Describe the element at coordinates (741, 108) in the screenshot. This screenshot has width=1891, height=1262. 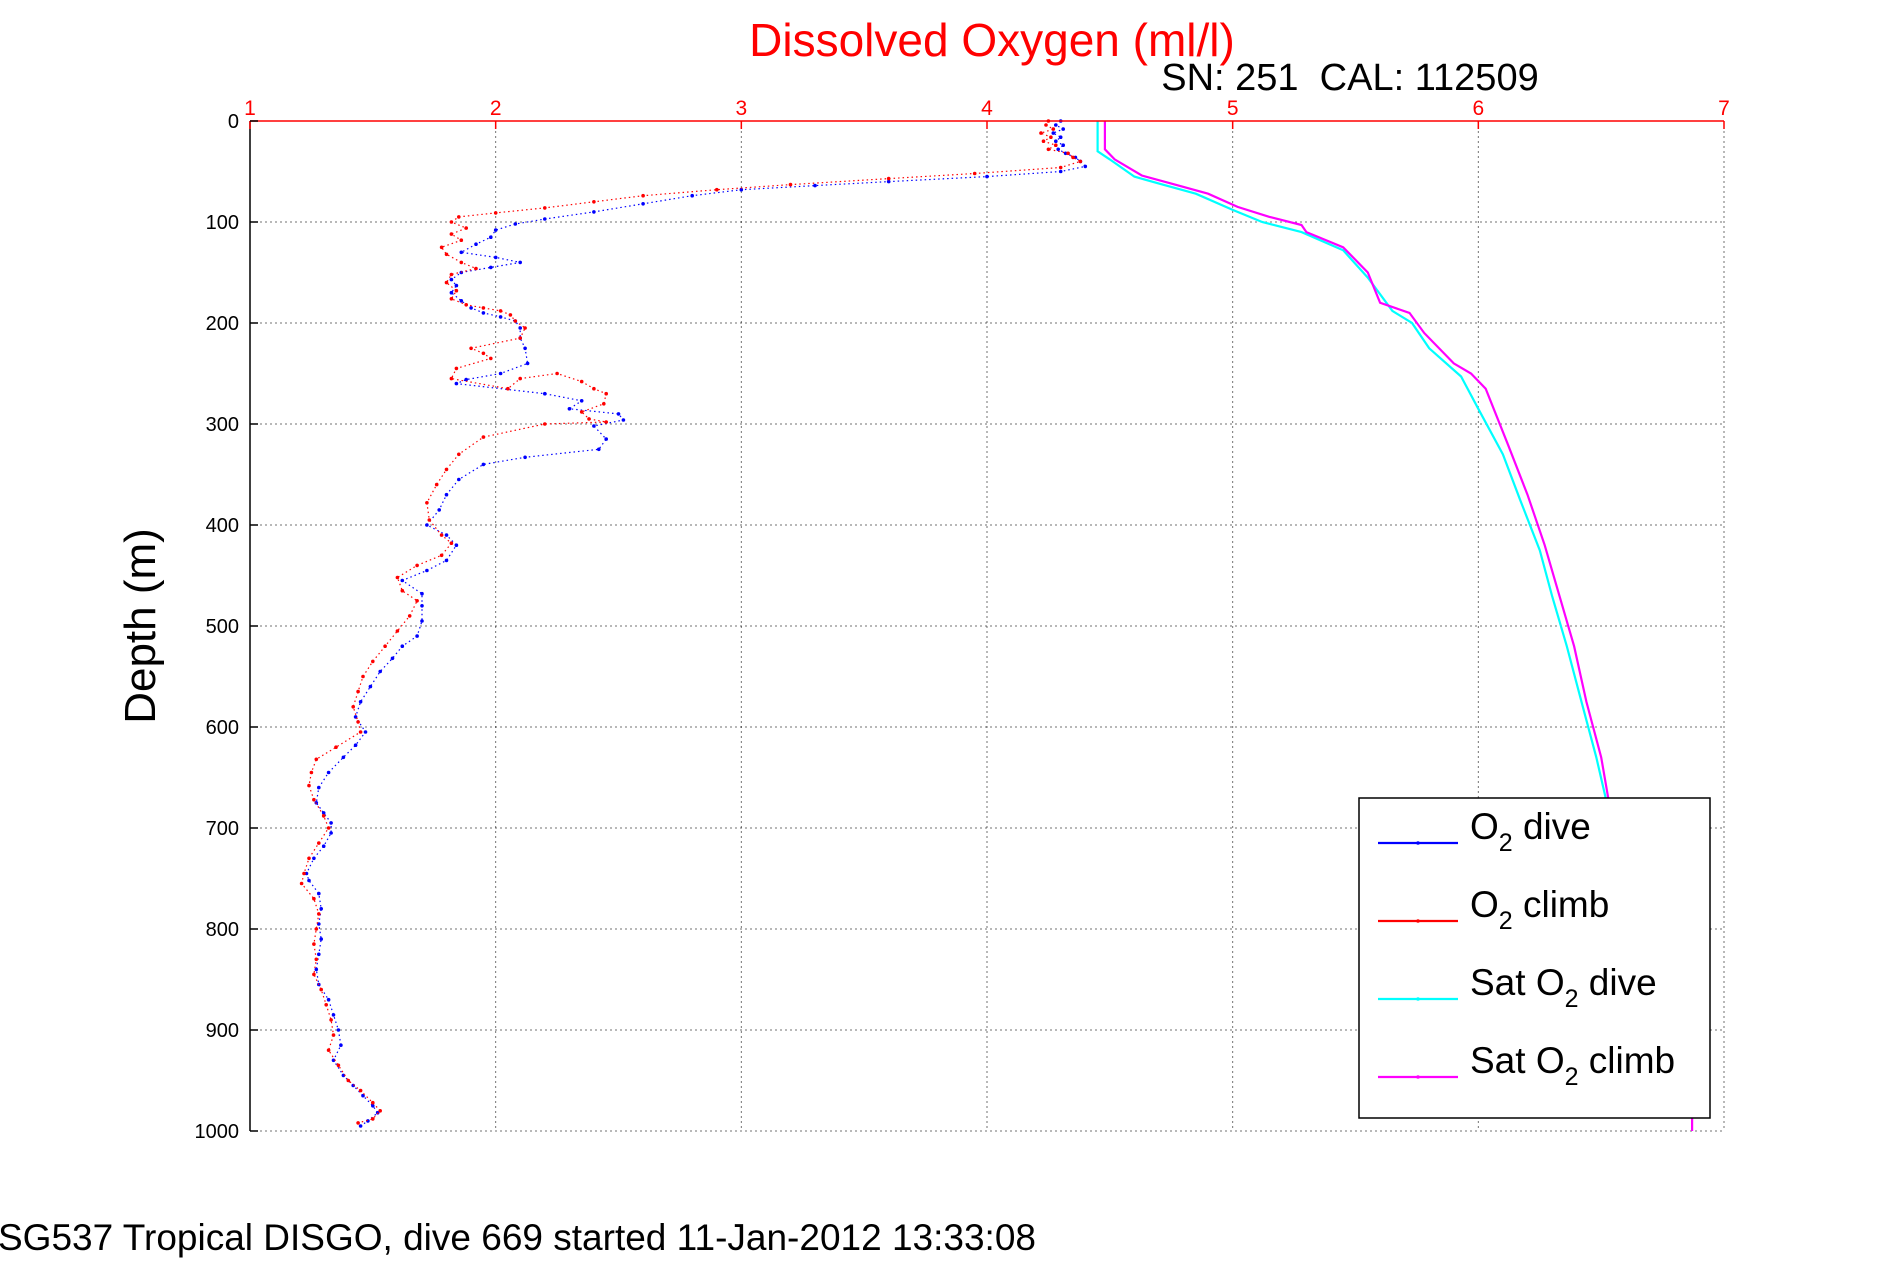
I see `x-tick-label-2: 3` at that location.